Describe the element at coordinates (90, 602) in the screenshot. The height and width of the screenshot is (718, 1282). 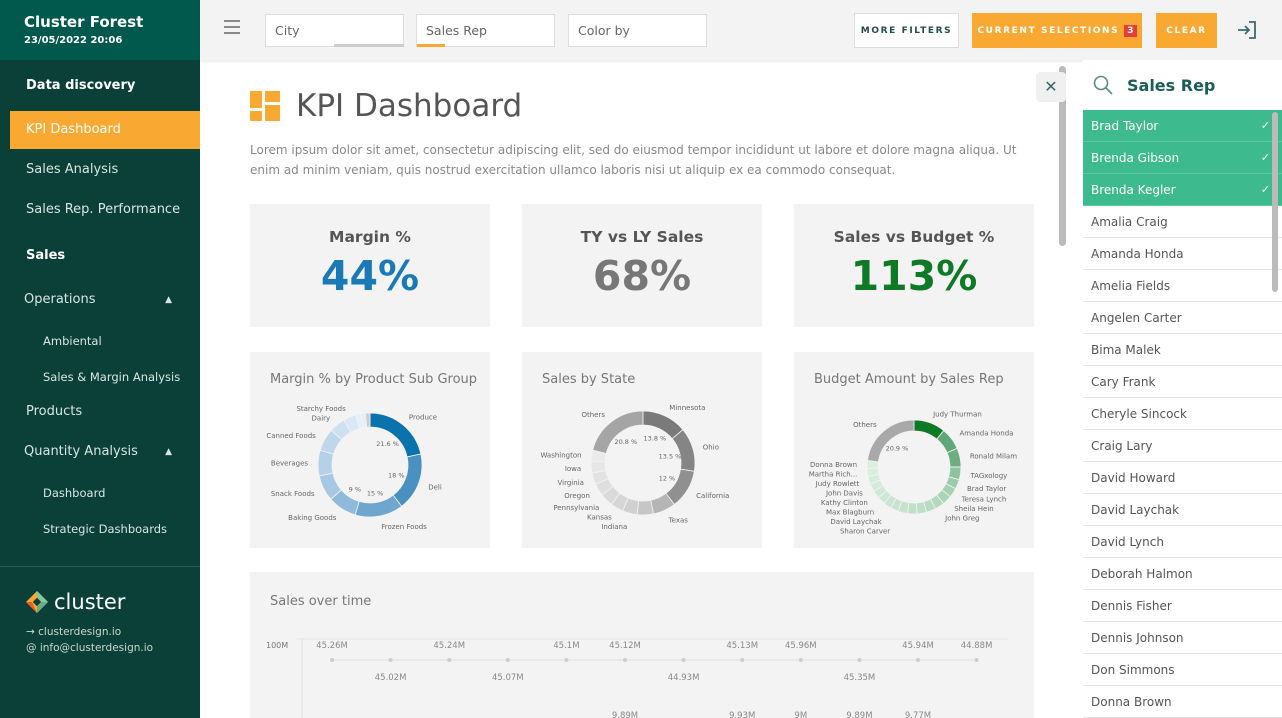
I see `logo-text: cluster` at that location.